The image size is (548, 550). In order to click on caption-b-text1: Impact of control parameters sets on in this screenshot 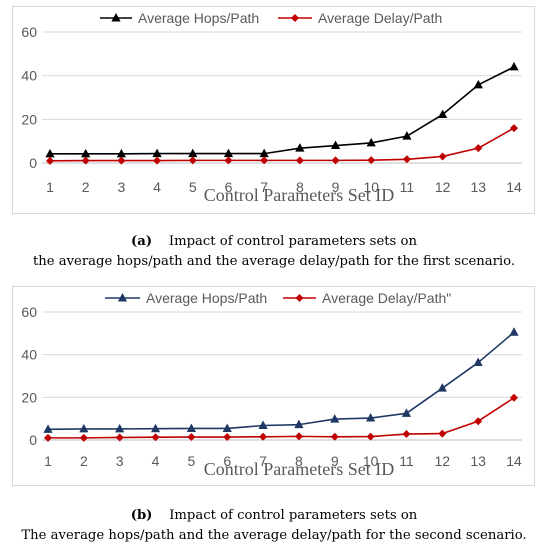, I will do `click(293, 515)`.